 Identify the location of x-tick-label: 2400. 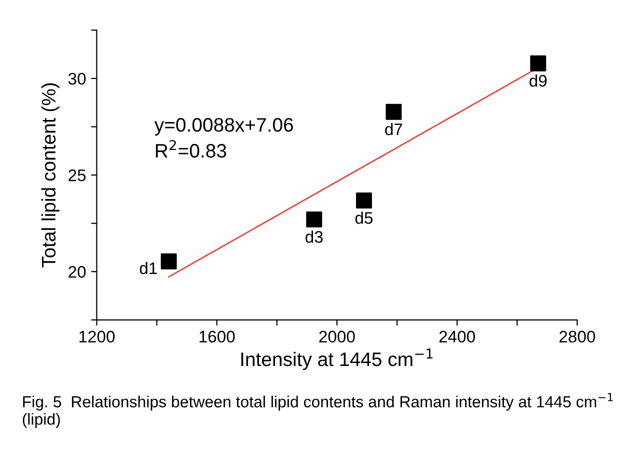
(457, 336).